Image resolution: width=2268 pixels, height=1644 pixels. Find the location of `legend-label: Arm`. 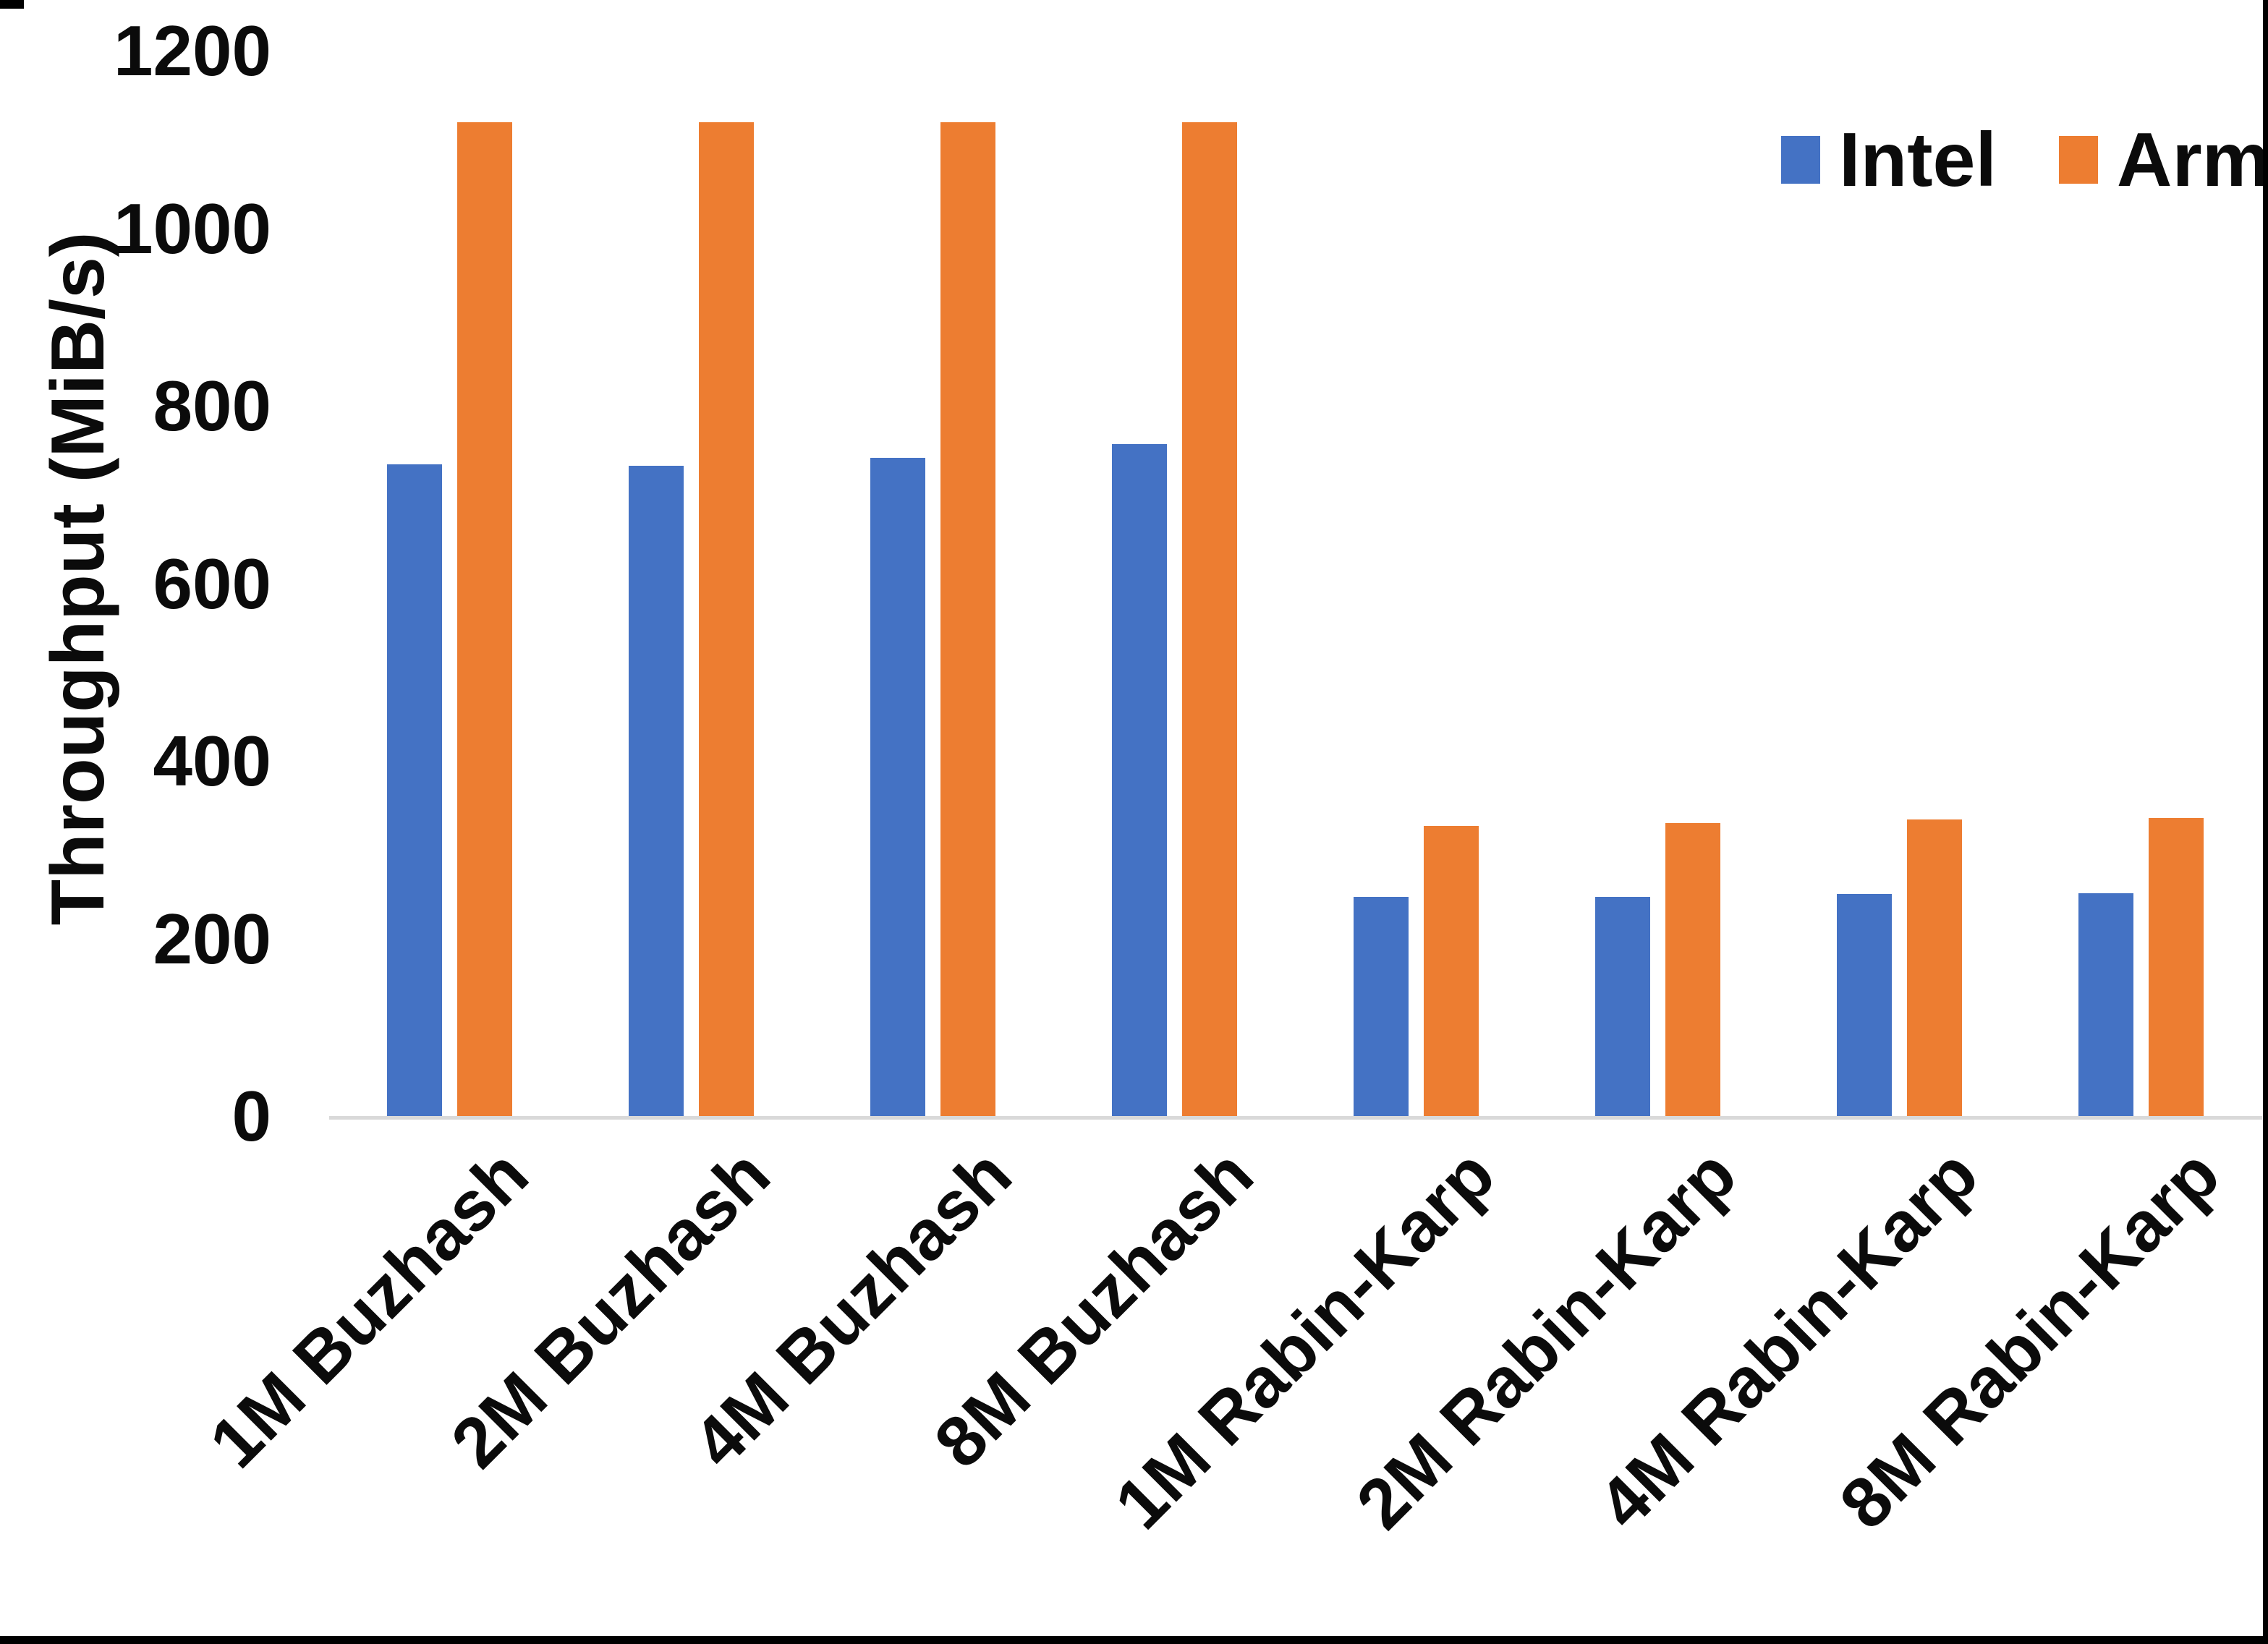

legend-label: Arm is located at coordinates (2192, 160).